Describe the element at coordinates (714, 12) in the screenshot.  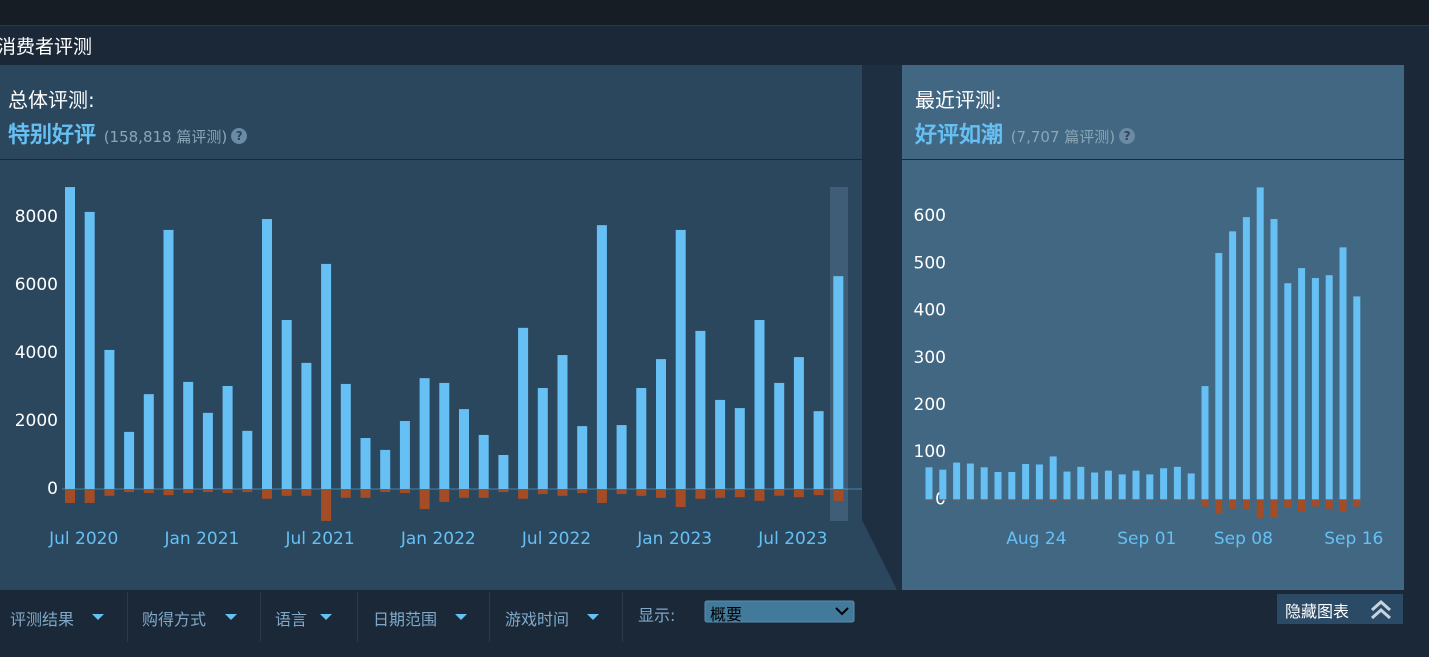
I see `top-bar` at that location.